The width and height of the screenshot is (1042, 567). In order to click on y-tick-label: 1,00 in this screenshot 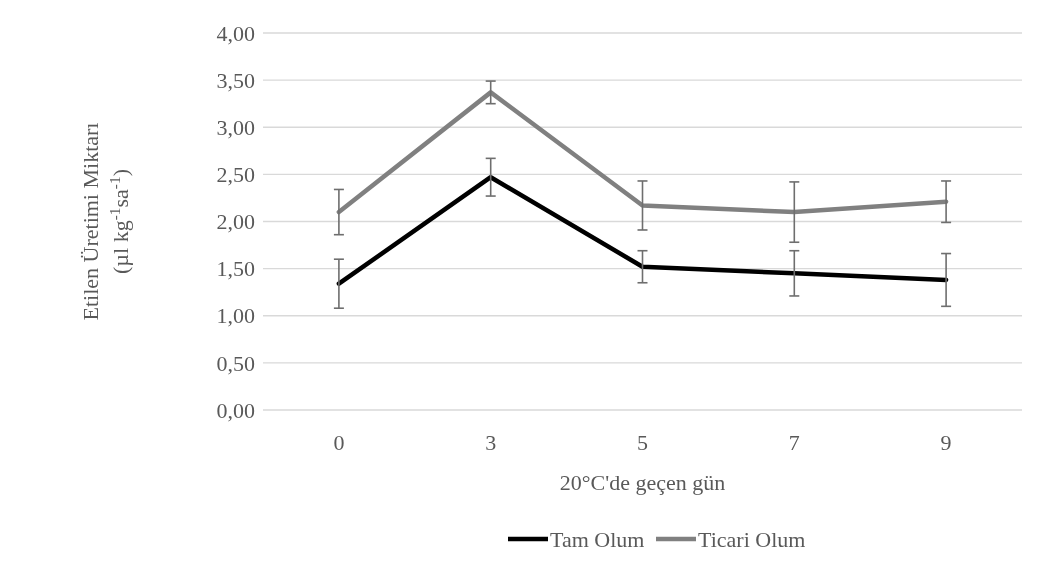, I will do `click(235, 316)`.